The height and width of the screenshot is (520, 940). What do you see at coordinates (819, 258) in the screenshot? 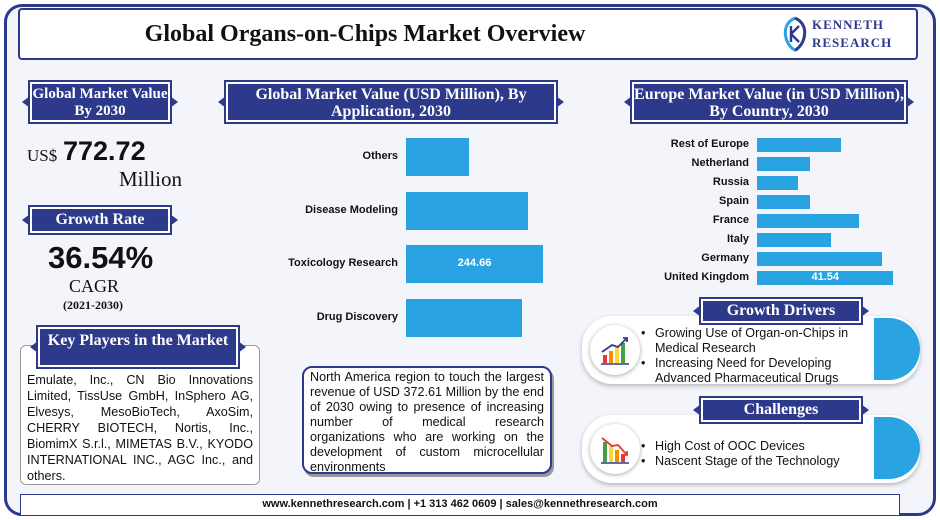
I see `bar-germany` at bounding box center [819, 258].